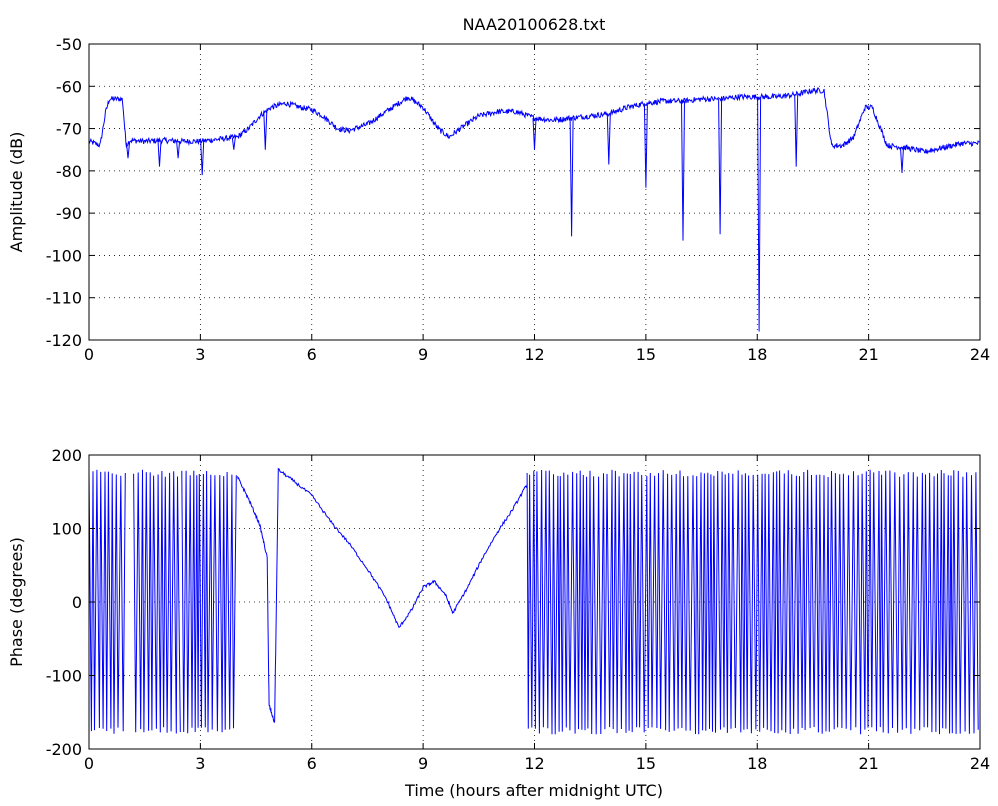 This screenshot has height=806, width=998. What do you see at coordinates (64, 340) in the screenshot?
I see `y-tick-label: -120` at bounding box center [64, 340].